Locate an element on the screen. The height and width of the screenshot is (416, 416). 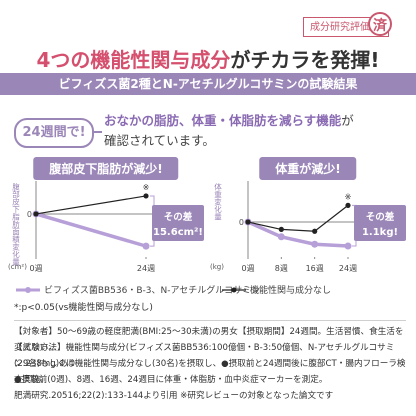
y-unit-label: (cm²) is located at coordinates (17, 267).